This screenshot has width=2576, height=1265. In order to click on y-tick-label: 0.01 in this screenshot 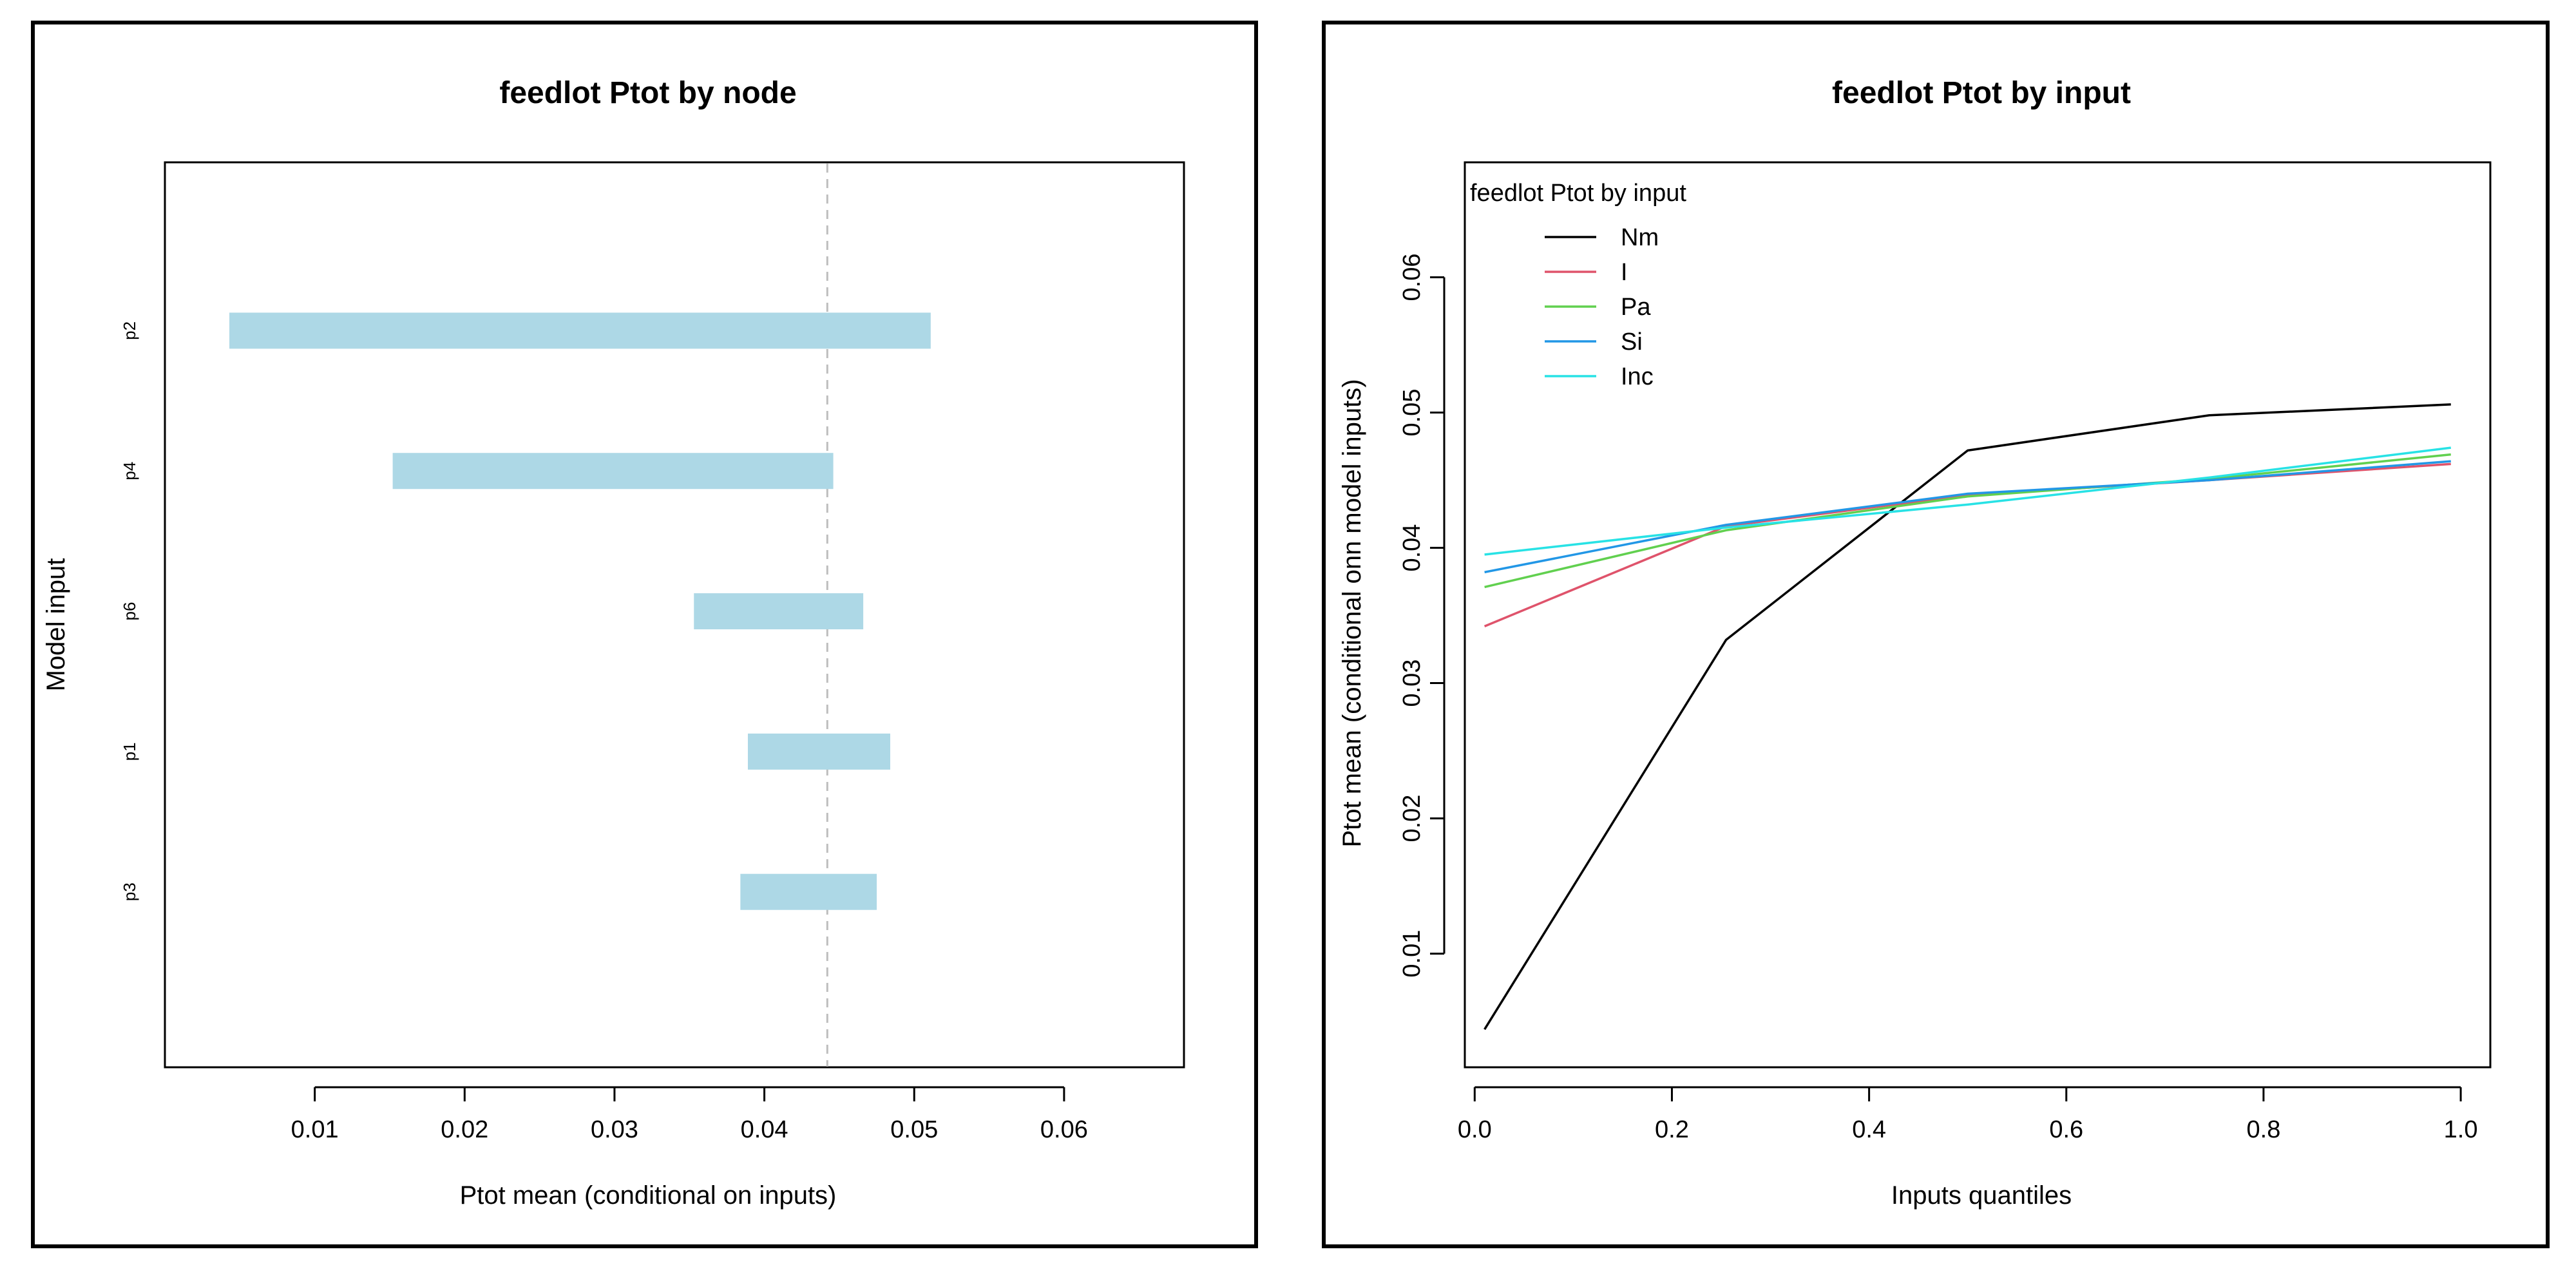, I will do `click(1412, 954)`.